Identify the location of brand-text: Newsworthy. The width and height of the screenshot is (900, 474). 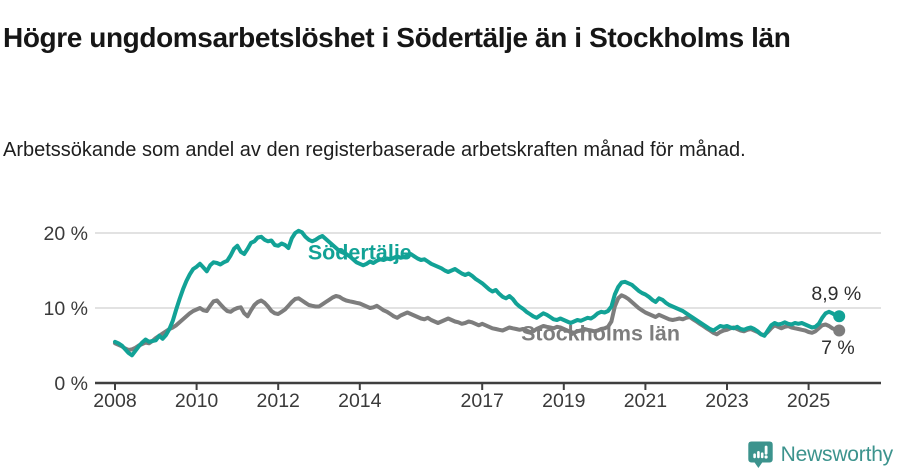
(837, 454).